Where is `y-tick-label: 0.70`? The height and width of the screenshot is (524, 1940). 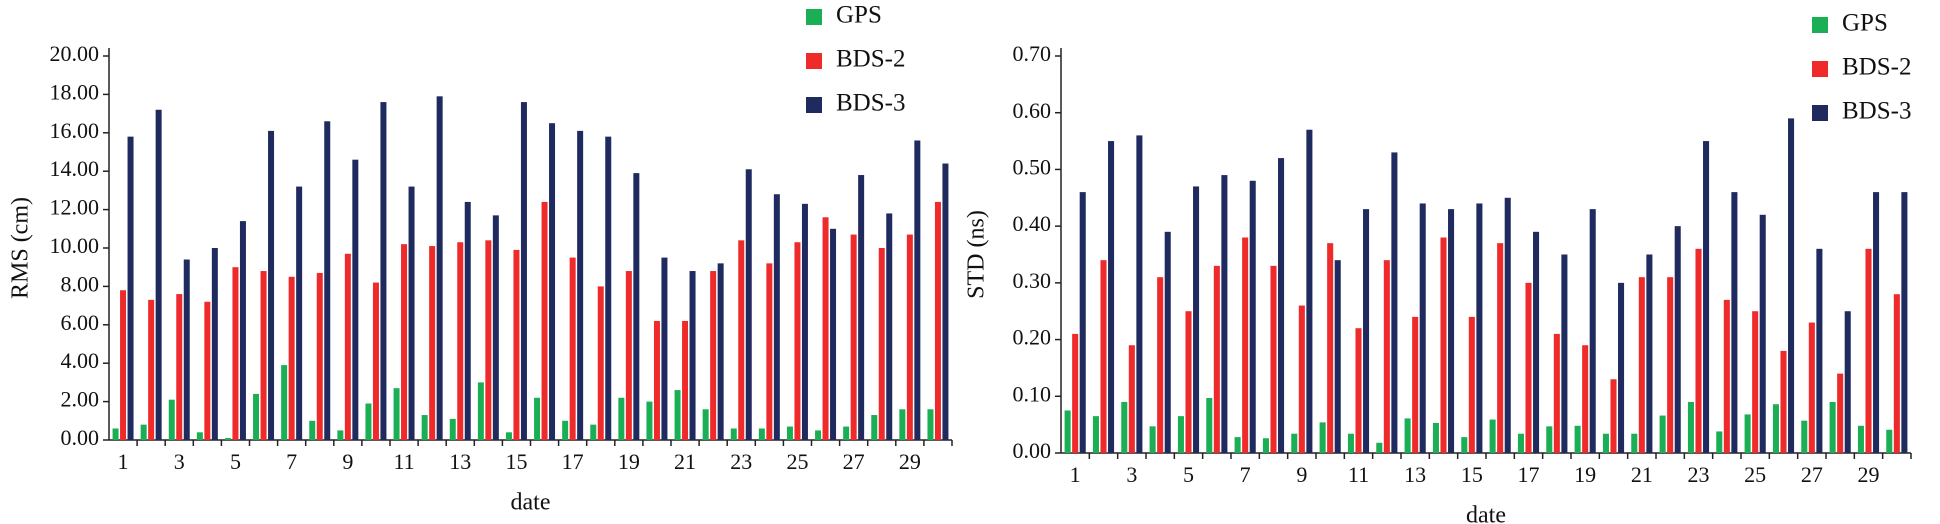 y-tick-label: 0.70 is located at coordinates (1032, 53).